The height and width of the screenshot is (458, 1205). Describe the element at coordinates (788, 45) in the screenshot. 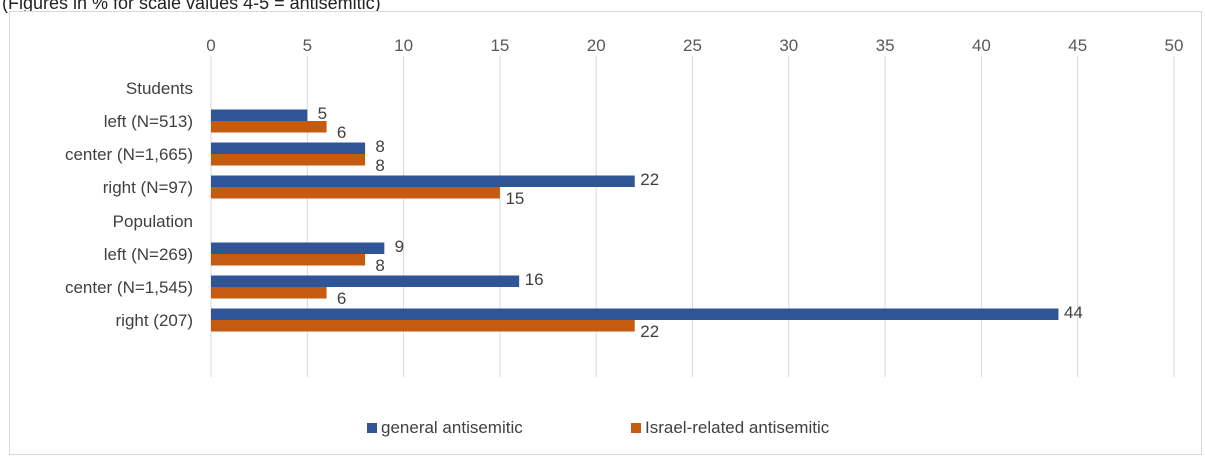

I see `x-tick-label: 30` at that location.